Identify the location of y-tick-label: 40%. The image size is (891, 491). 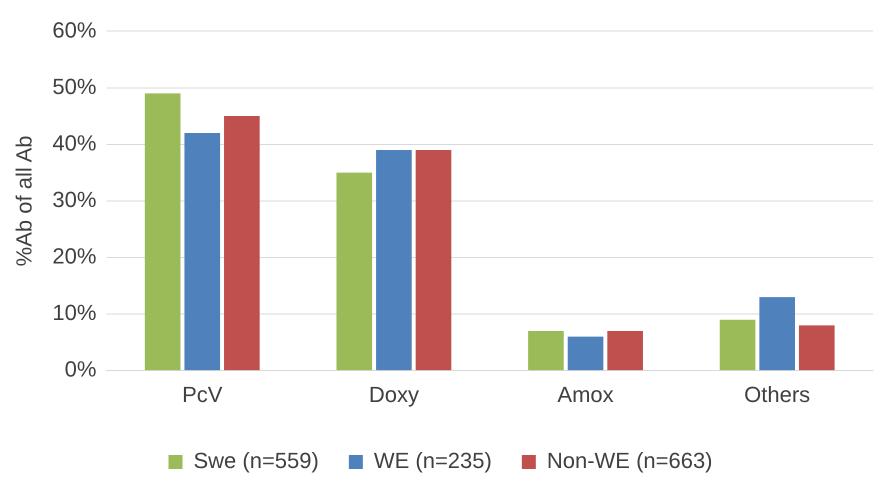
(74, 143).